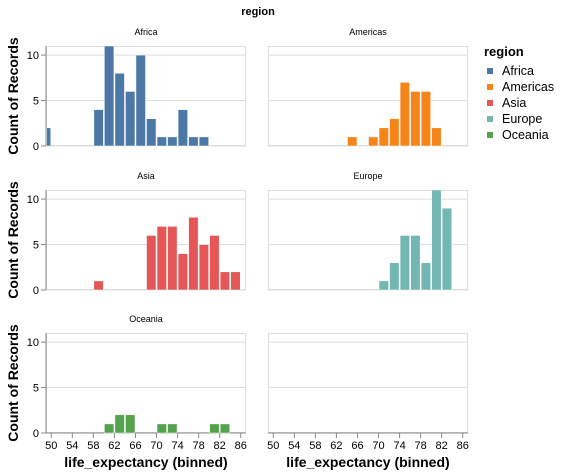 This screenshot has width=569, height=474. What do you see at coordinates (146, 176) in the screenshot?
I see `facet-header: Asia` at bounding box center [146, 176].